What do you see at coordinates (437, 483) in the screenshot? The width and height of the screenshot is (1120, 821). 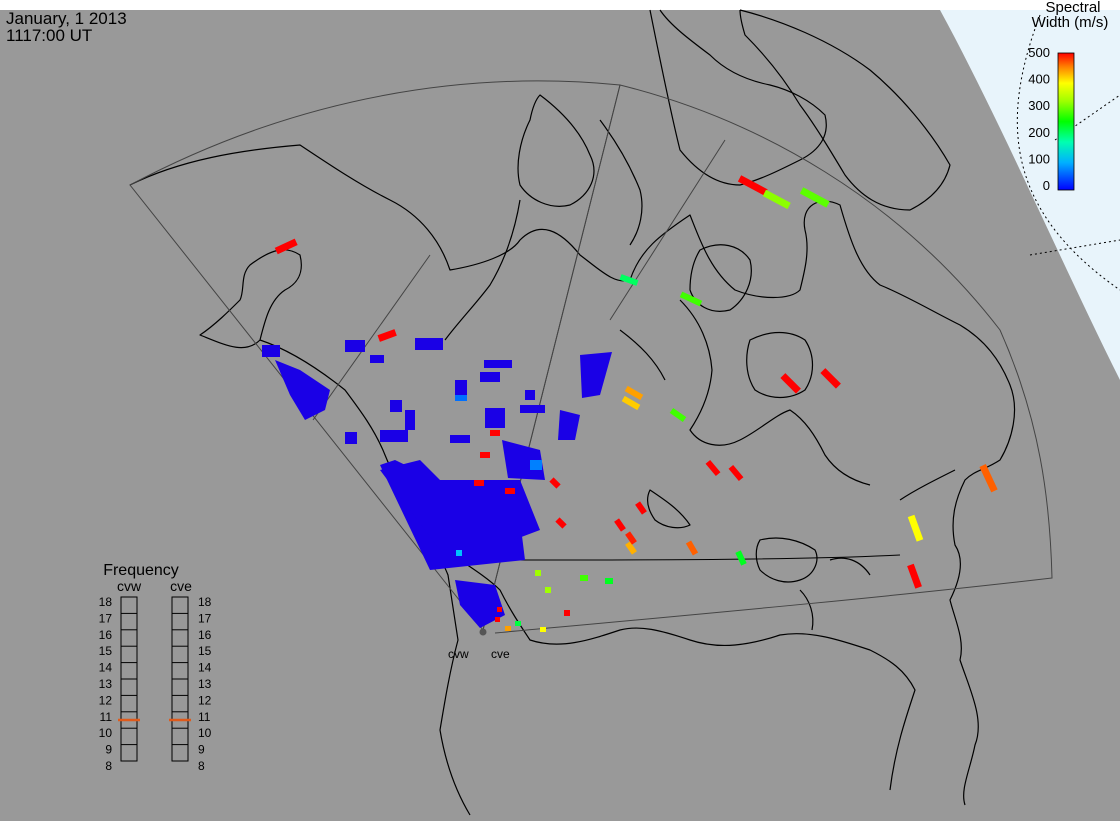 I see `scatter-blue-cells` at bounding box center [437, 483].